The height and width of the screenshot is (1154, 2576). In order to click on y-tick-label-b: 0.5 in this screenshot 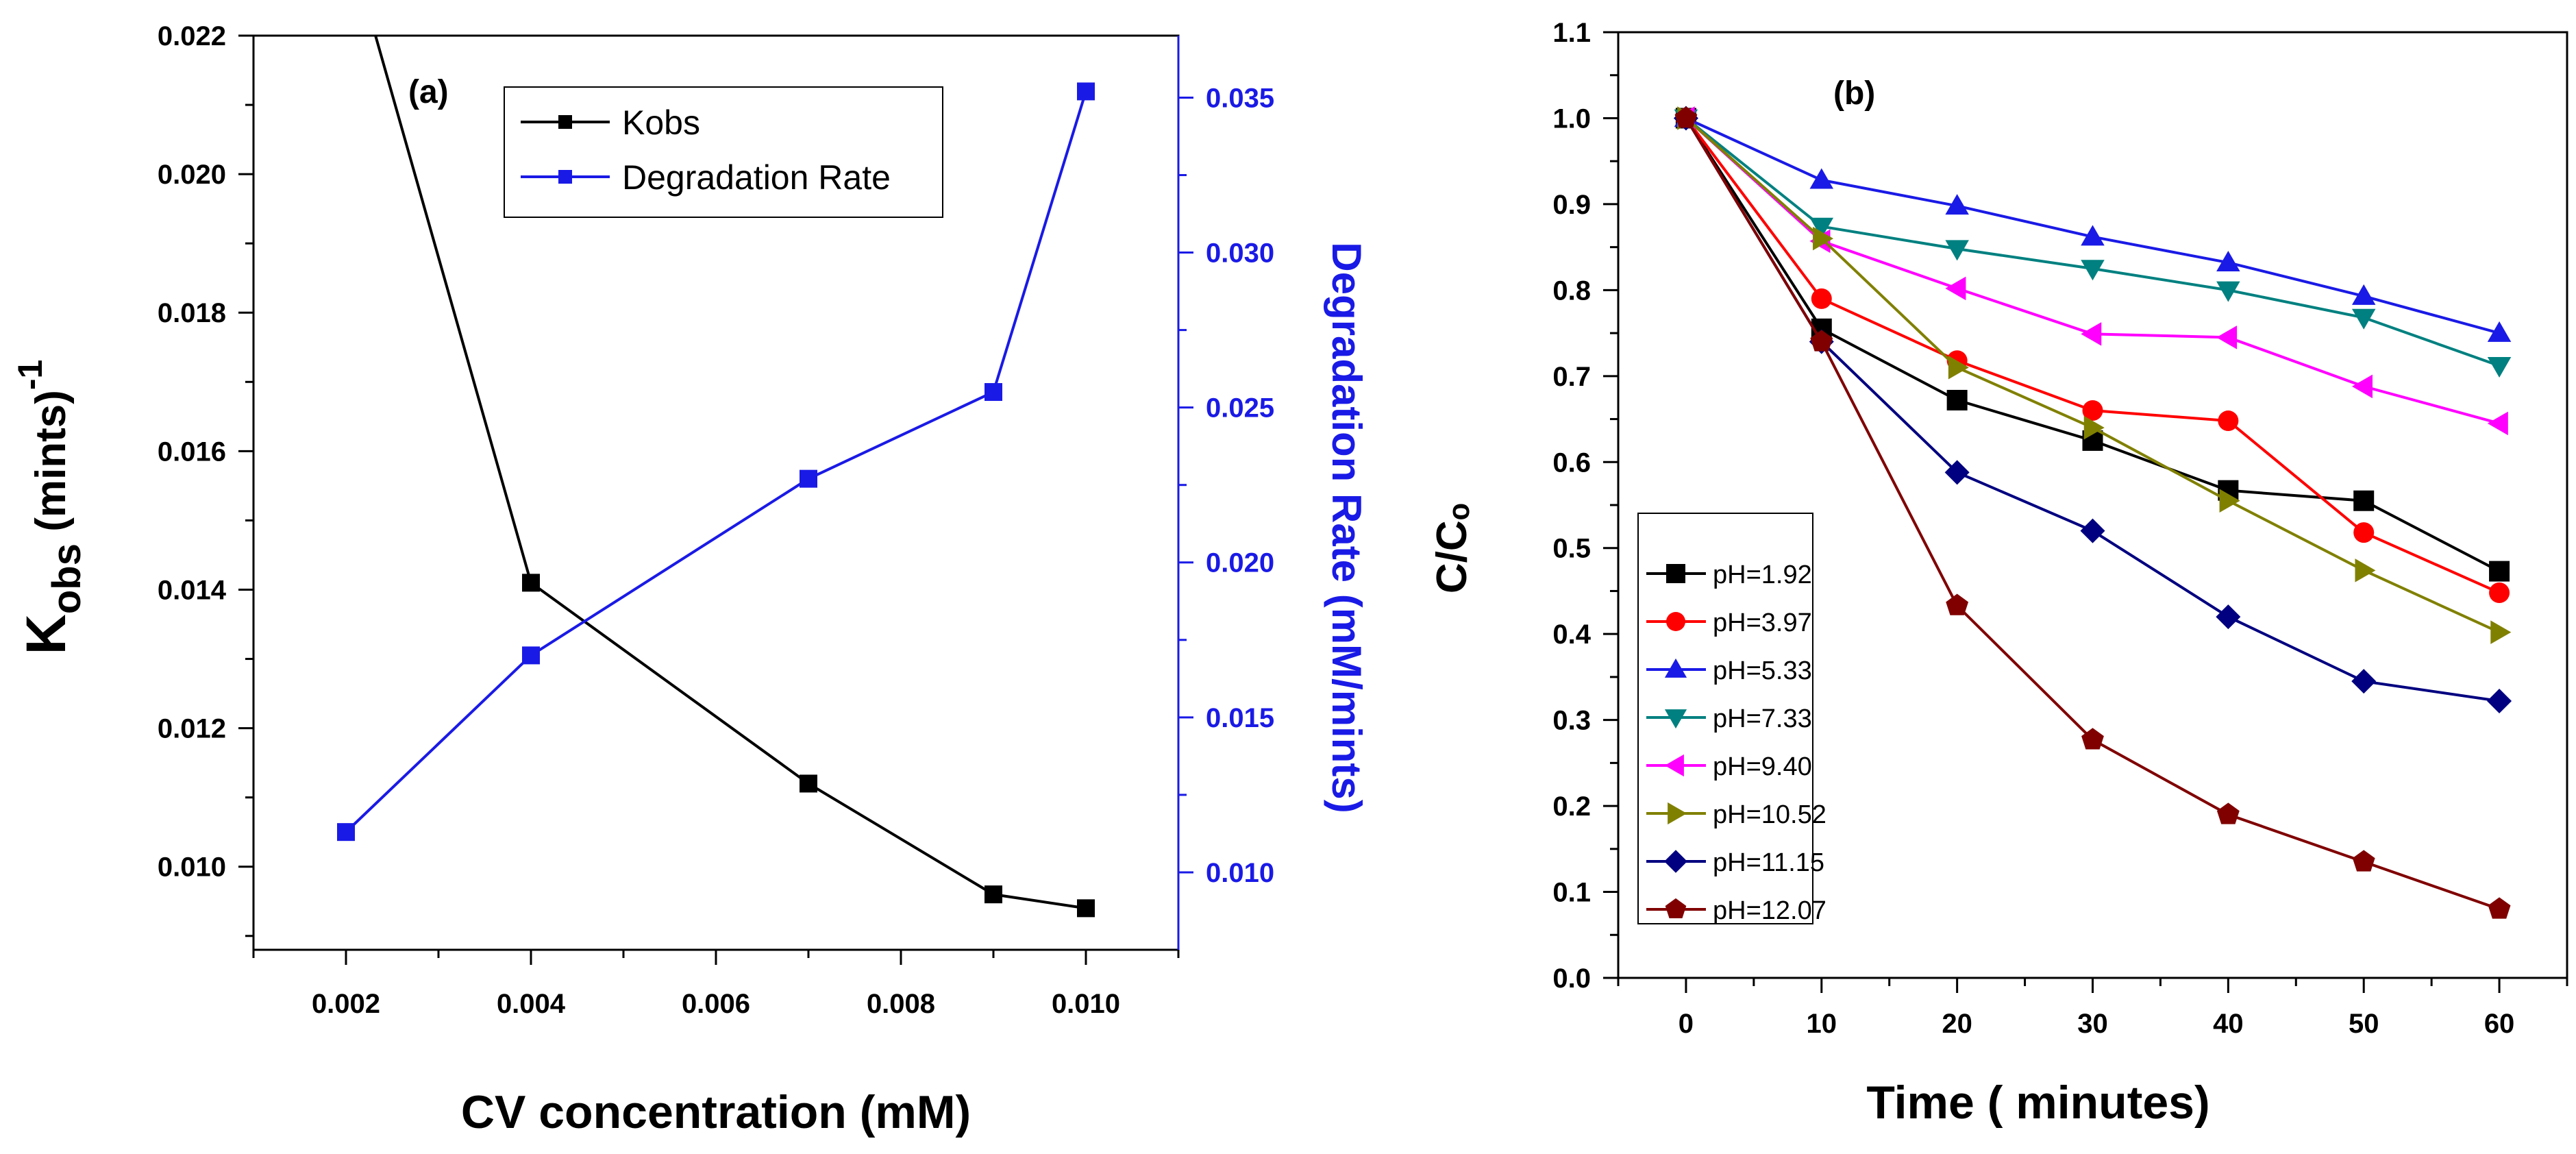, I will do `click(1571, 549)`.